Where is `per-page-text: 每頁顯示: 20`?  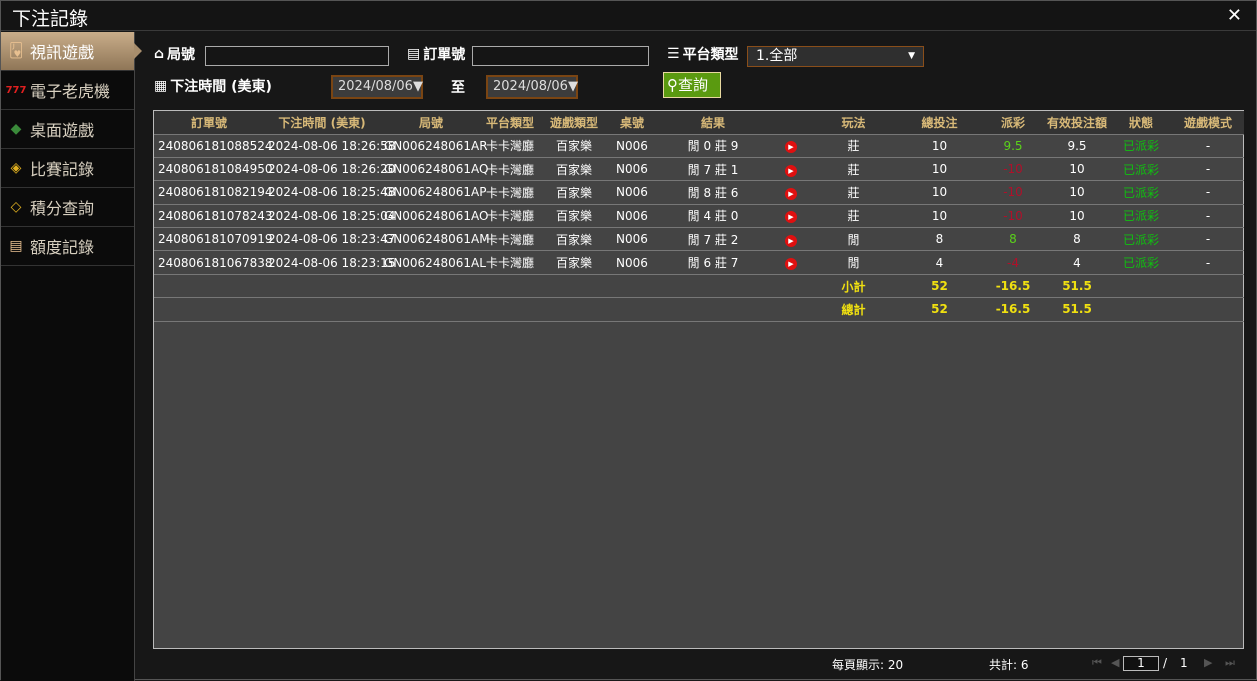
per-page-text: 每頁顯示: 20 is located at coordinates (868, 665).